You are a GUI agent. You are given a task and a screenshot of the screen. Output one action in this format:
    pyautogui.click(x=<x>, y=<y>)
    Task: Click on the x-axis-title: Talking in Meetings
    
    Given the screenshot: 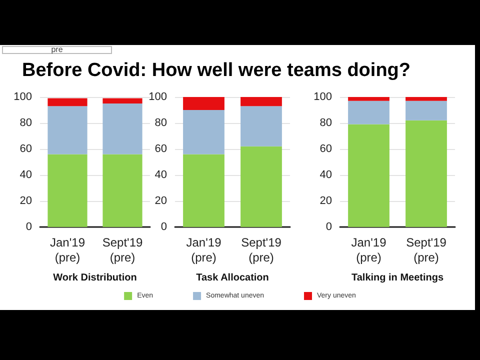 What is the action you would take?
    pyautogui.click(x=397, y=278)
    